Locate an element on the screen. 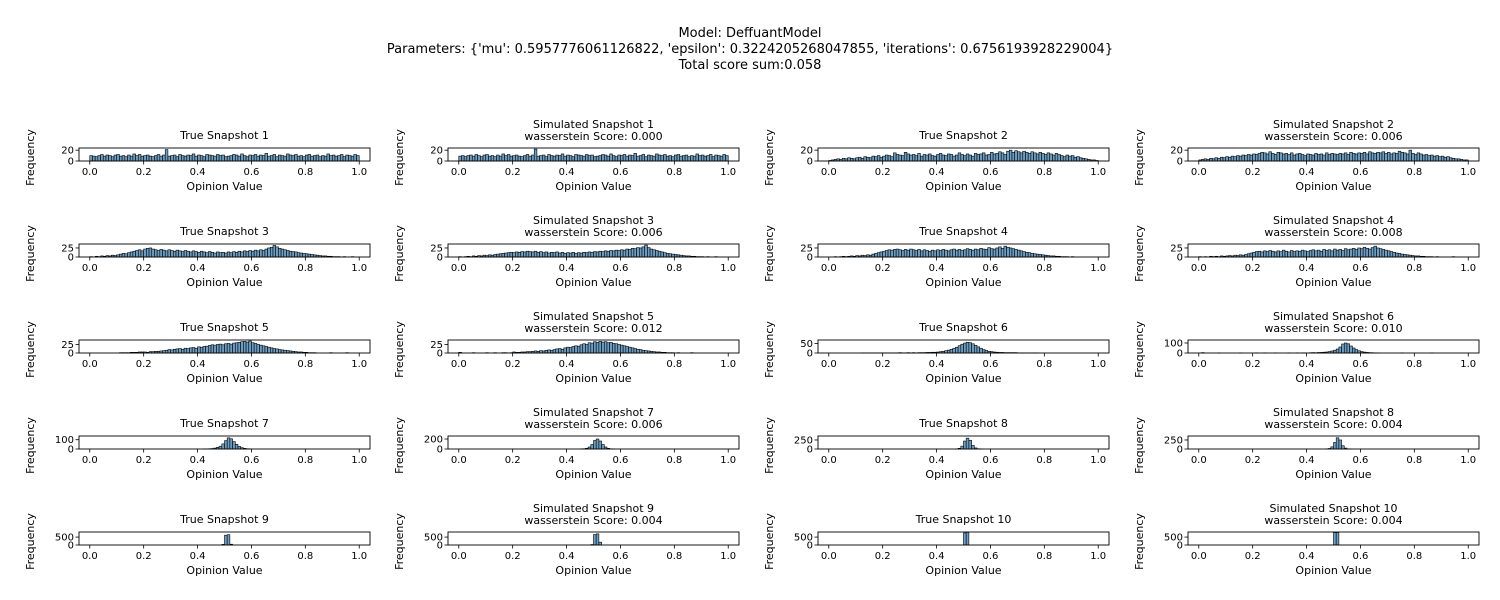  x-tick-label: 0.6 is located at coordinates (1360, 172).